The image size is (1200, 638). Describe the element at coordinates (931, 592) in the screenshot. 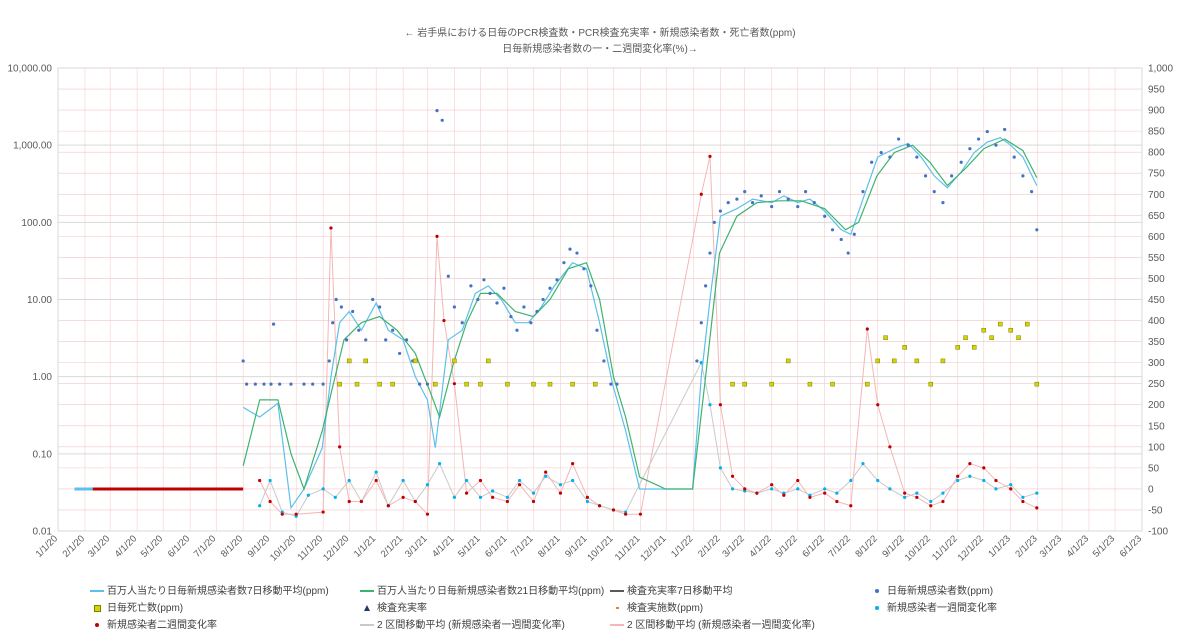

I see `legend-item: 日毎新規感染者数(ppm)` at that location.